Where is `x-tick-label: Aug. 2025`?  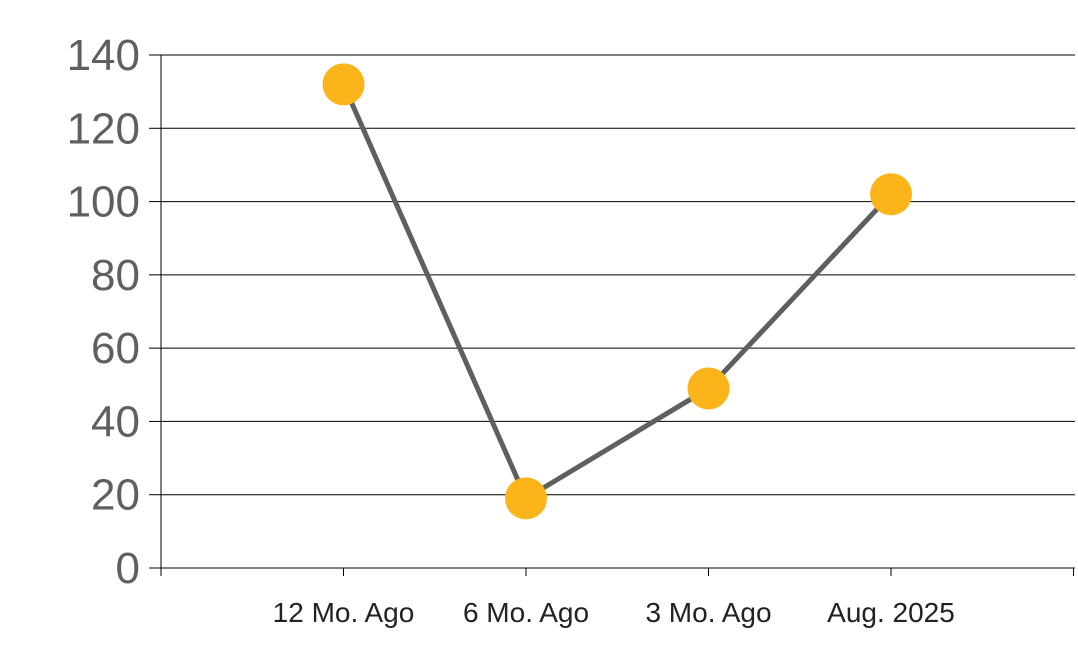 x-tick-label: Aug. 2025 is located at coordinates (891, 612).